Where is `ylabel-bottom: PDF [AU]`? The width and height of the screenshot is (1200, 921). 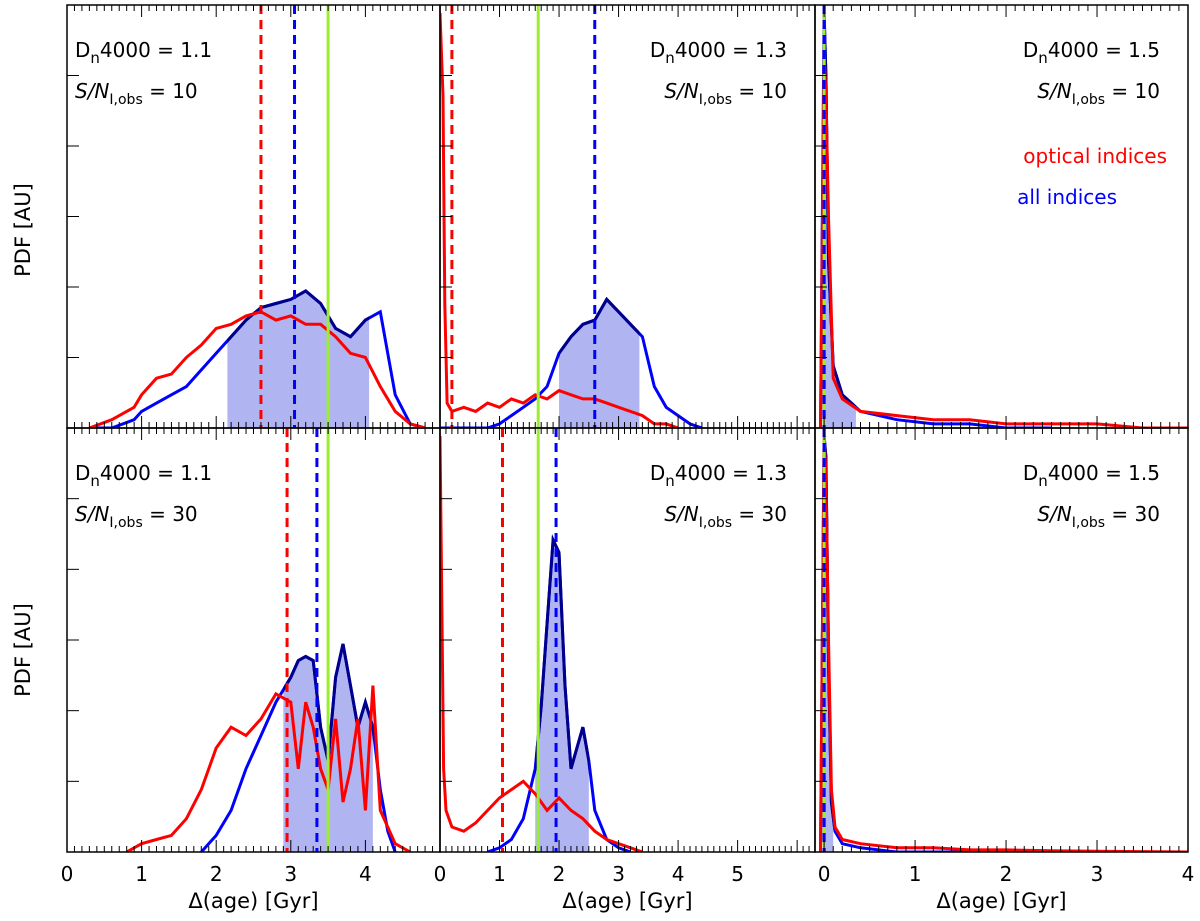
ylabel-bottom: PDF [AU] is located at coordinates (23, 650).